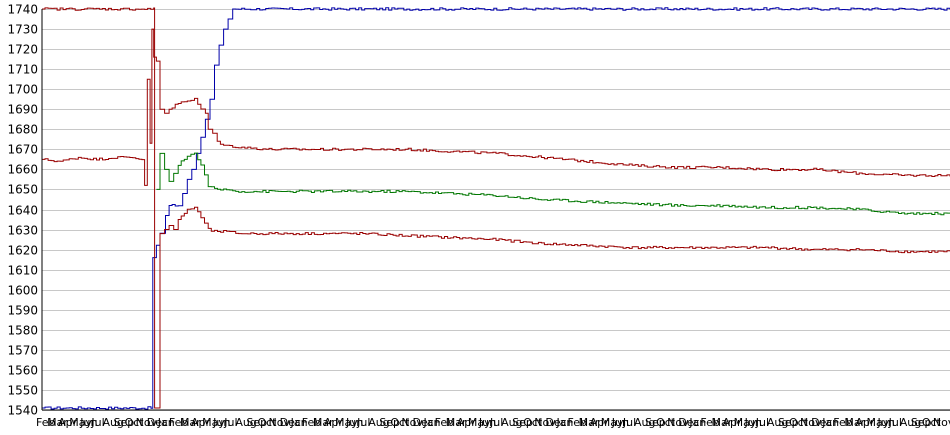 The image size is (950, 435). I want to click on y-tick-label: 1550, so click(22, 391).